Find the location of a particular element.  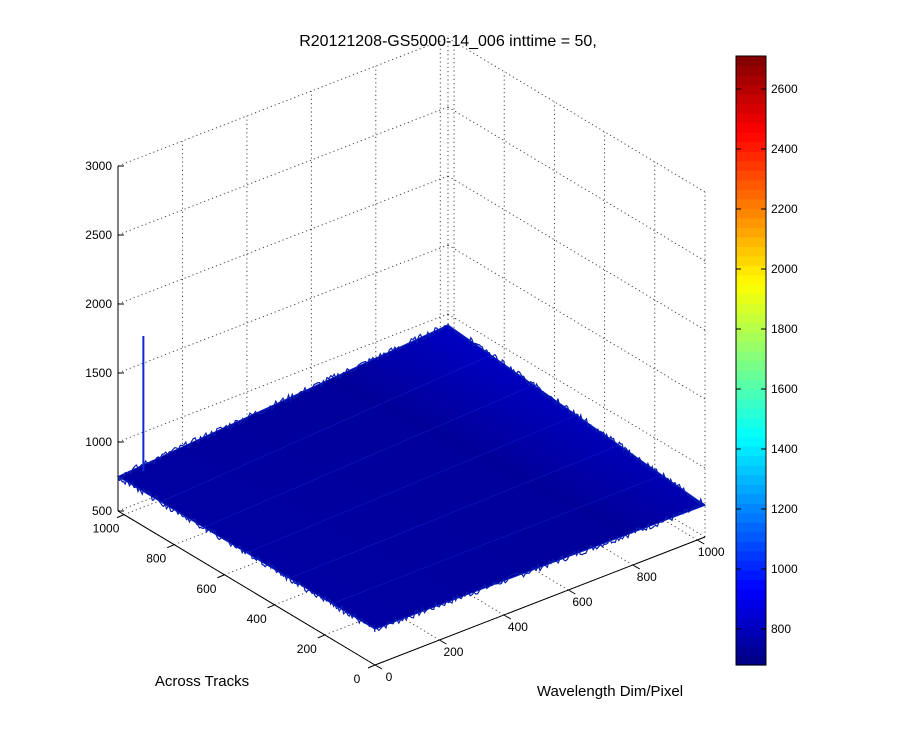

z-tick-label: 500 is located at coordinates (102, 511).